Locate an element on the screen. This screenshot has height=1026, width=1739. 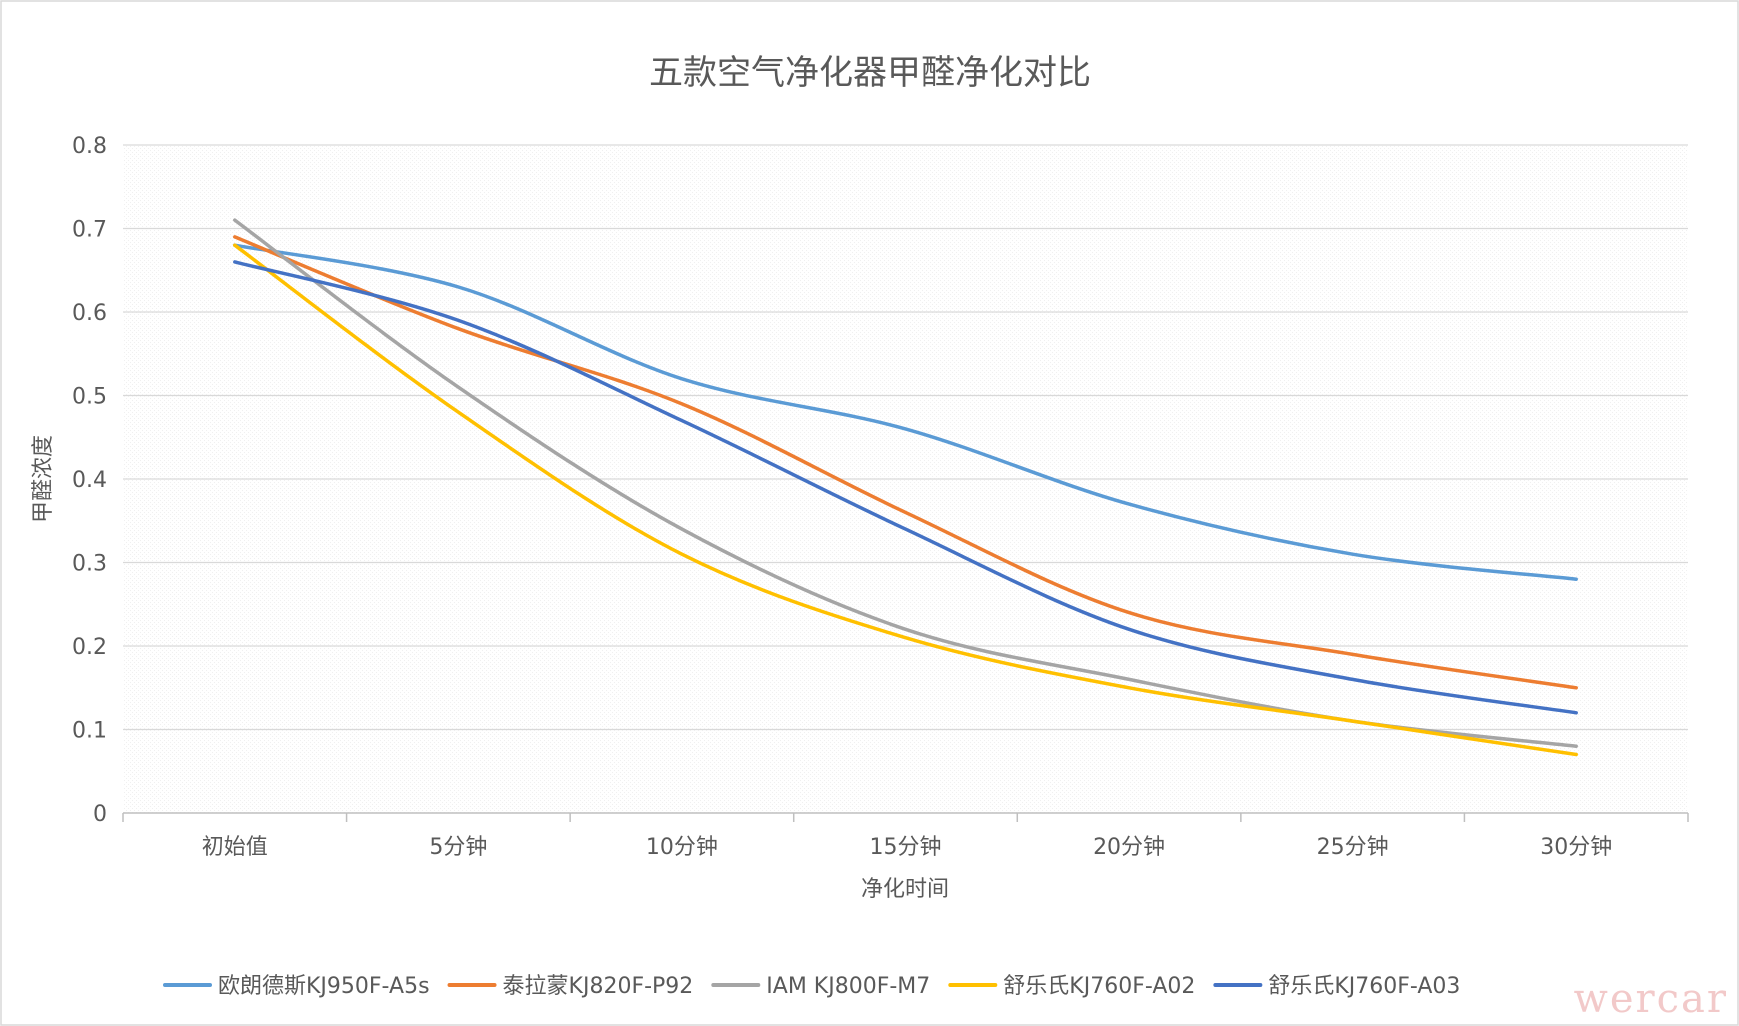
y-tick-label: 0.5 is located at coordinates (89, 397).